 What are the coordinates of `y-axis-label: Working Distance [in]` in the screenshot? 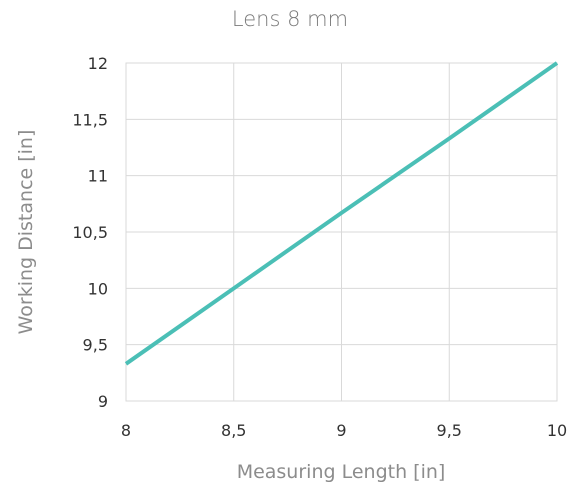 It's located at (26, 232).